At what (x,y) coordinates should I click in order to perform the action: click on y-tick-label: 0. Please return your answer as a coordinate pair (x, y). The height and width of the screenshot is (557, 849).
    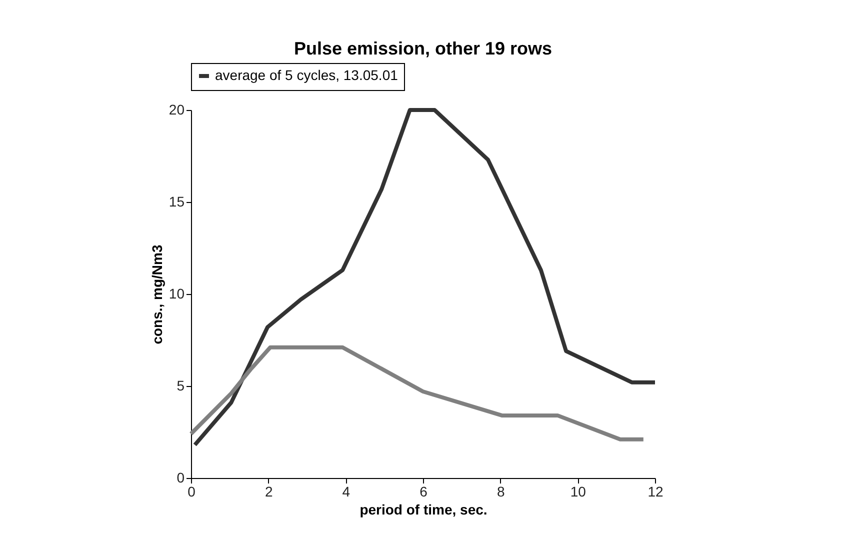
    Looking at the image, I should click on (180, 478).